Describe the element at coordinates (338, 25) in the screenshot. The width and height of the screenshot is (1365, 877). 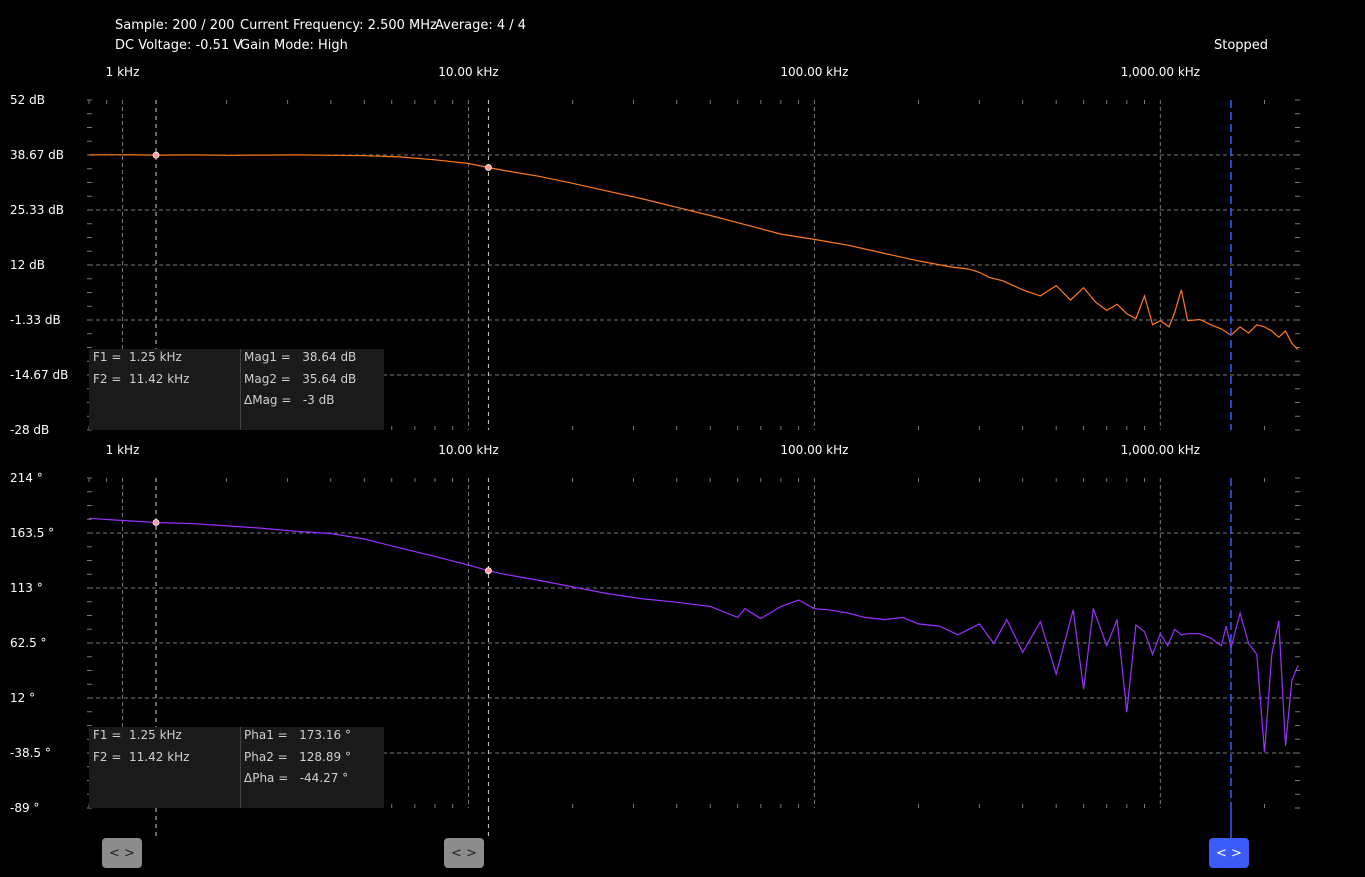
I see `current-frequency: Current Frequency: 2.500 MHz` at that location.